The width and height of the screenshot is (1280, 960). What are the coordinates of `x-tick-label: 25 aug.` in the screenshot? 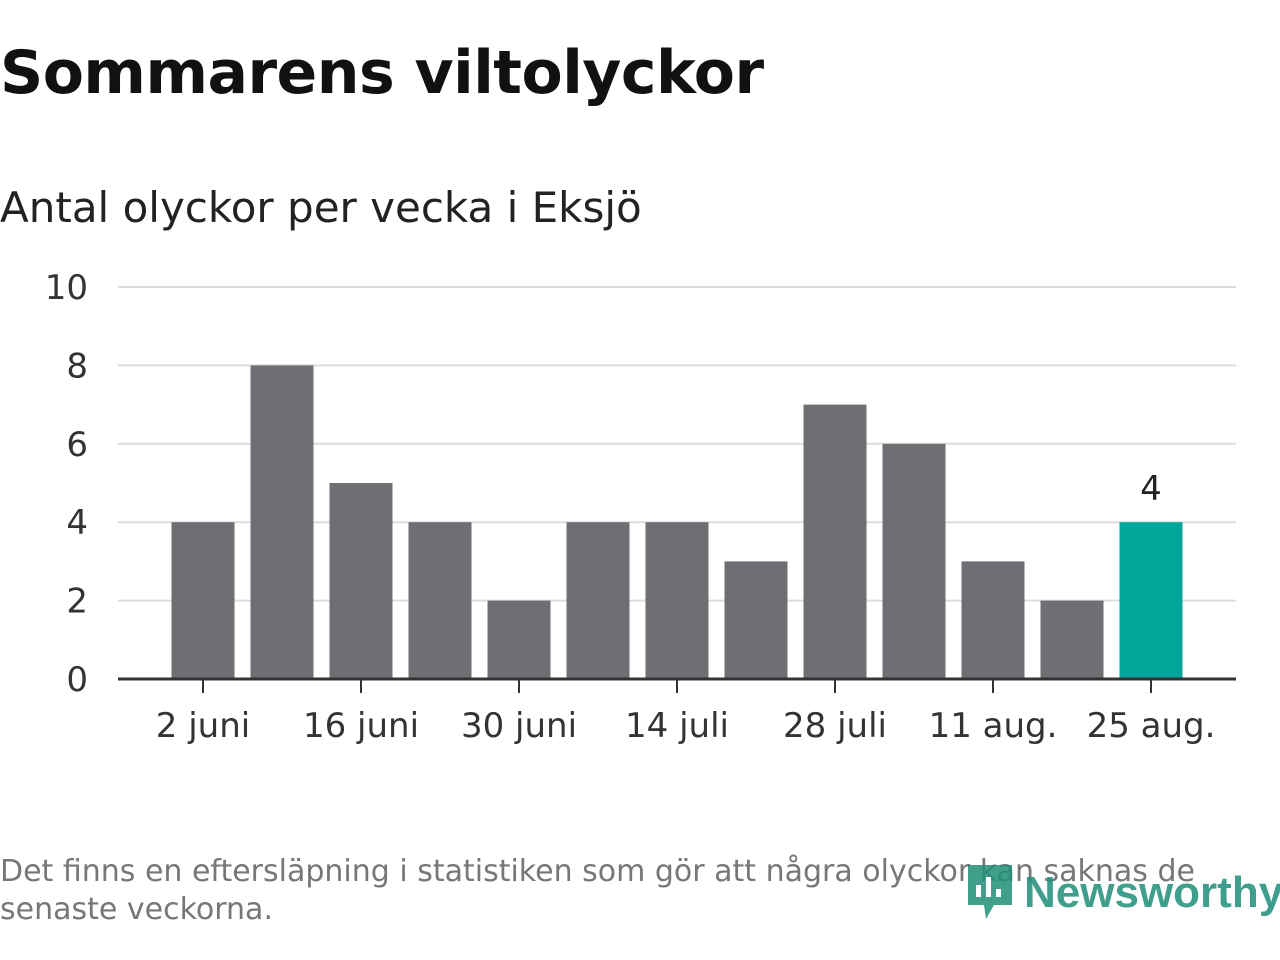 It's located at (1151, 726).